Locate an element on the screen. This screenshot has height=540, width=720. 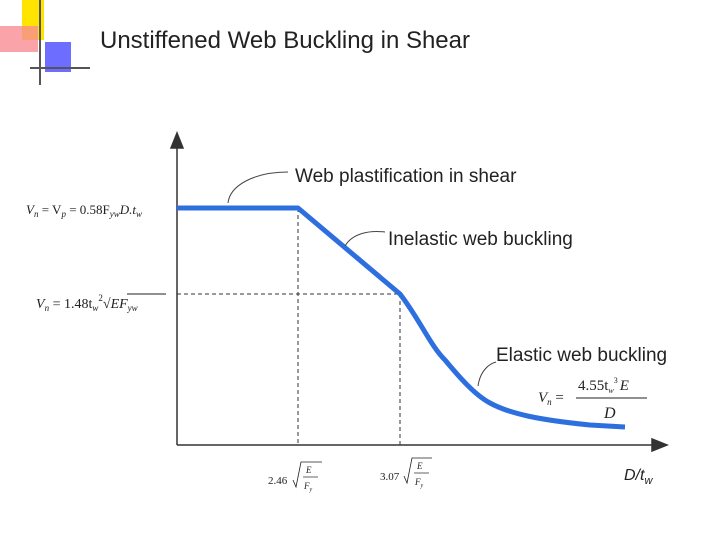
tick-coefficient: 2.46 is located at coordinates (278, 481).